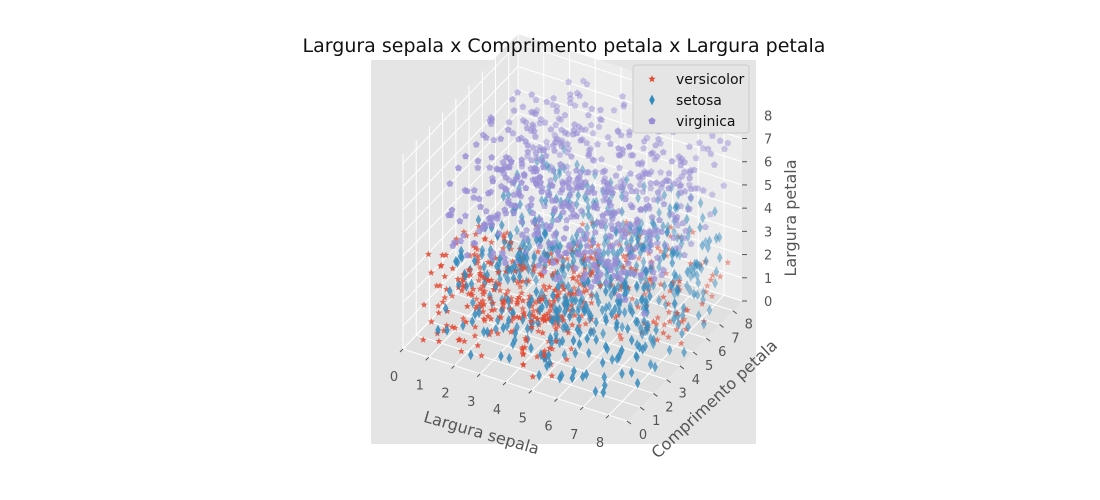 Image resolution: width=1100 pixels, height=500 pixels. Describe the element at coordinates (652, 79) in the screenshot. I see `legend-marker-versicolor` at that location.